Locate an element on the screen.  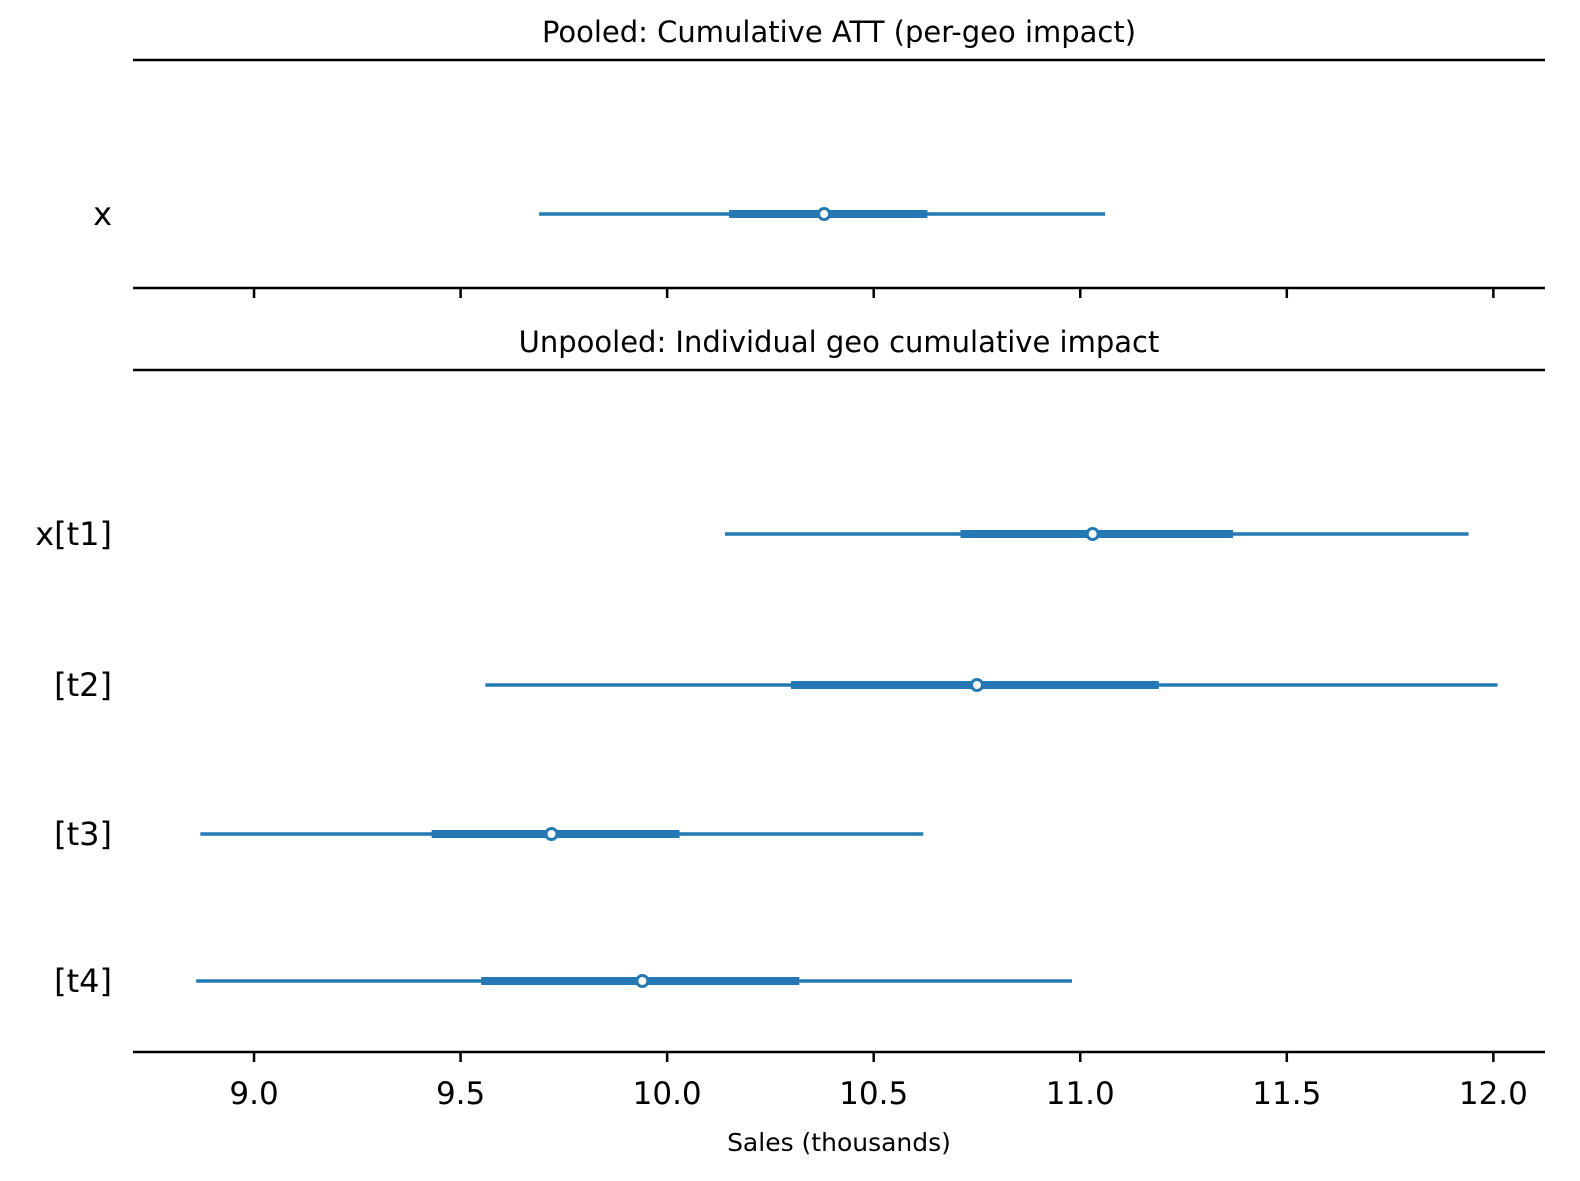
pooled-panel-title: Pooled: Cumulative ATT (per-geo impact) is located at coordinates (839, 32).